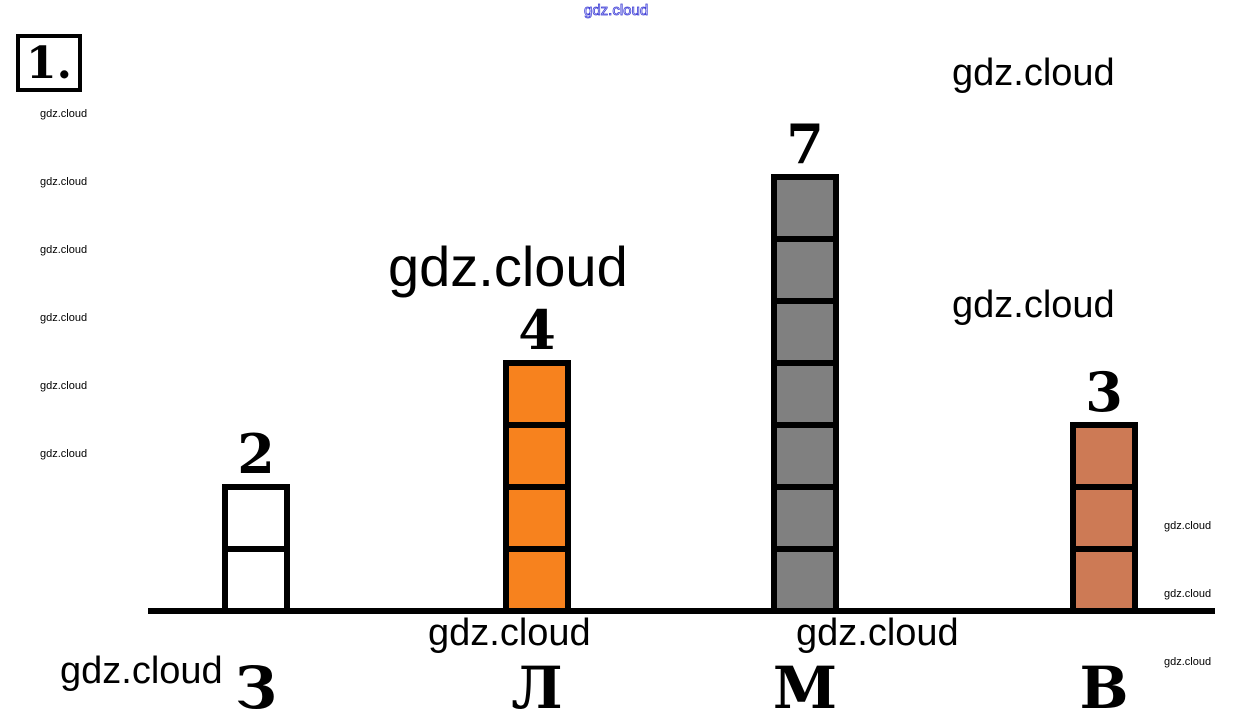  Describe the element at coordinates (537, 330) in the screenshot. I see `data-label: 4` at that location.